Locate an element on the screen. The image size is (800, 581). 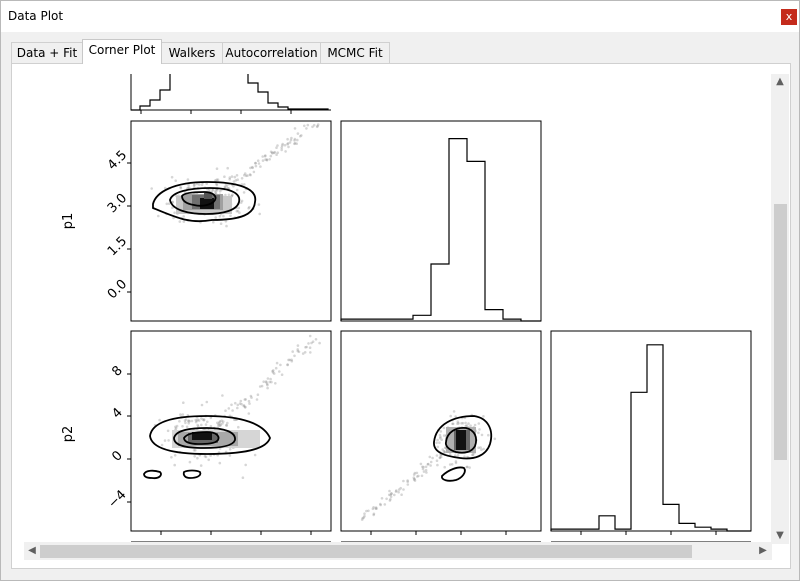
p2-y-axis: 8 4 0 −4 p2 is located at coordinates (96, 437).